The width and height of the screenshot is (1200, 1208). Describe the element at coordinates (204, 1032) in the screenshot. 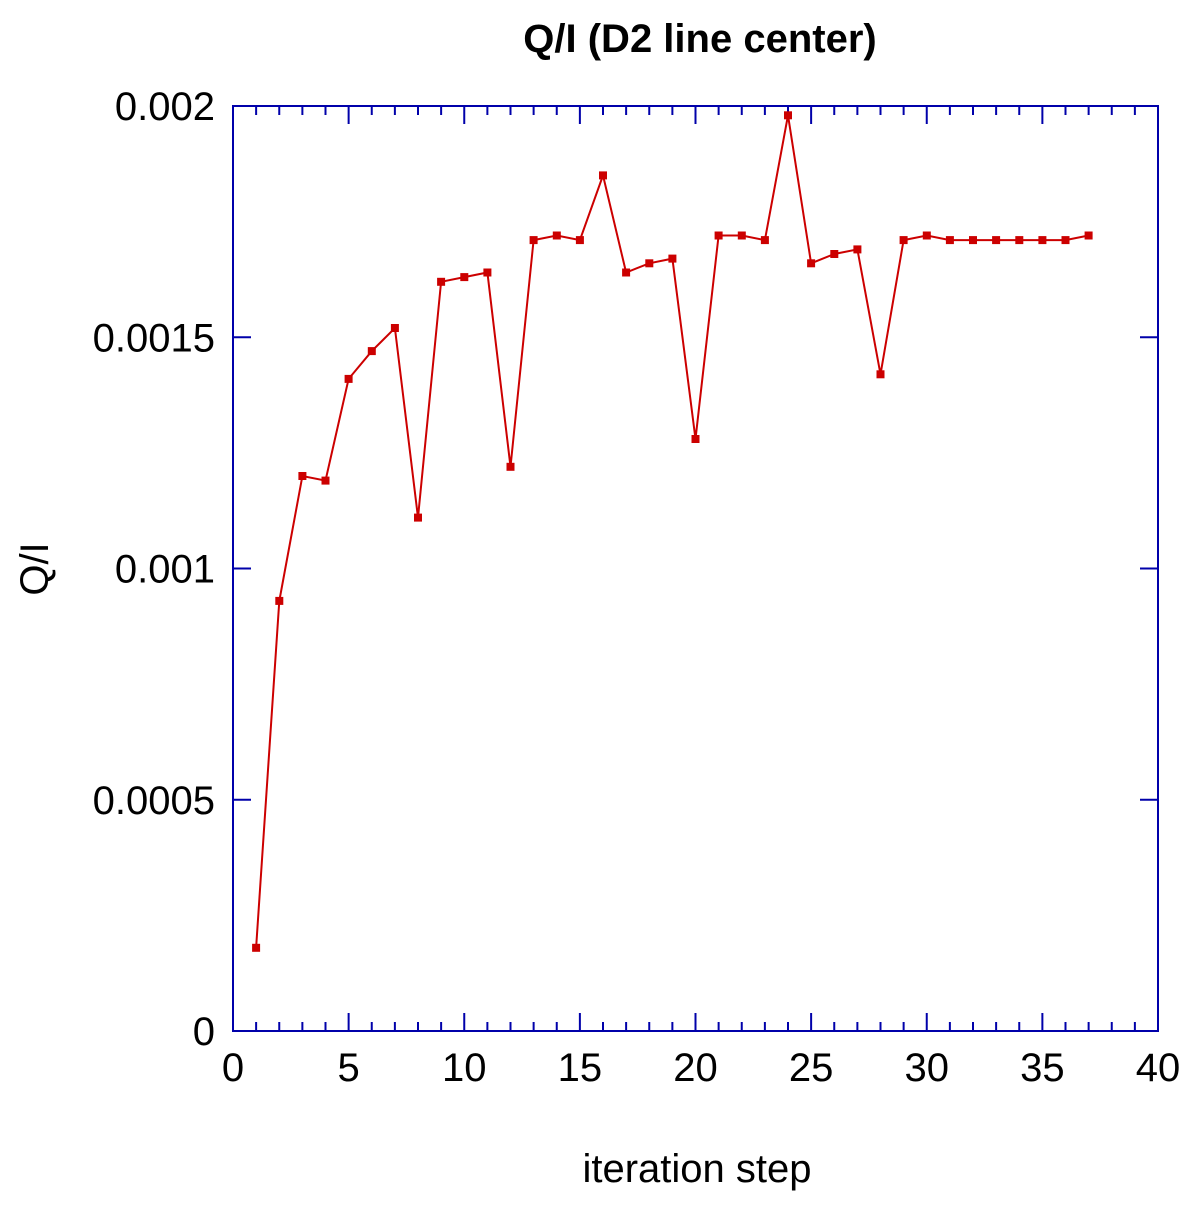

I see `y-tick-label: 0` at that location.